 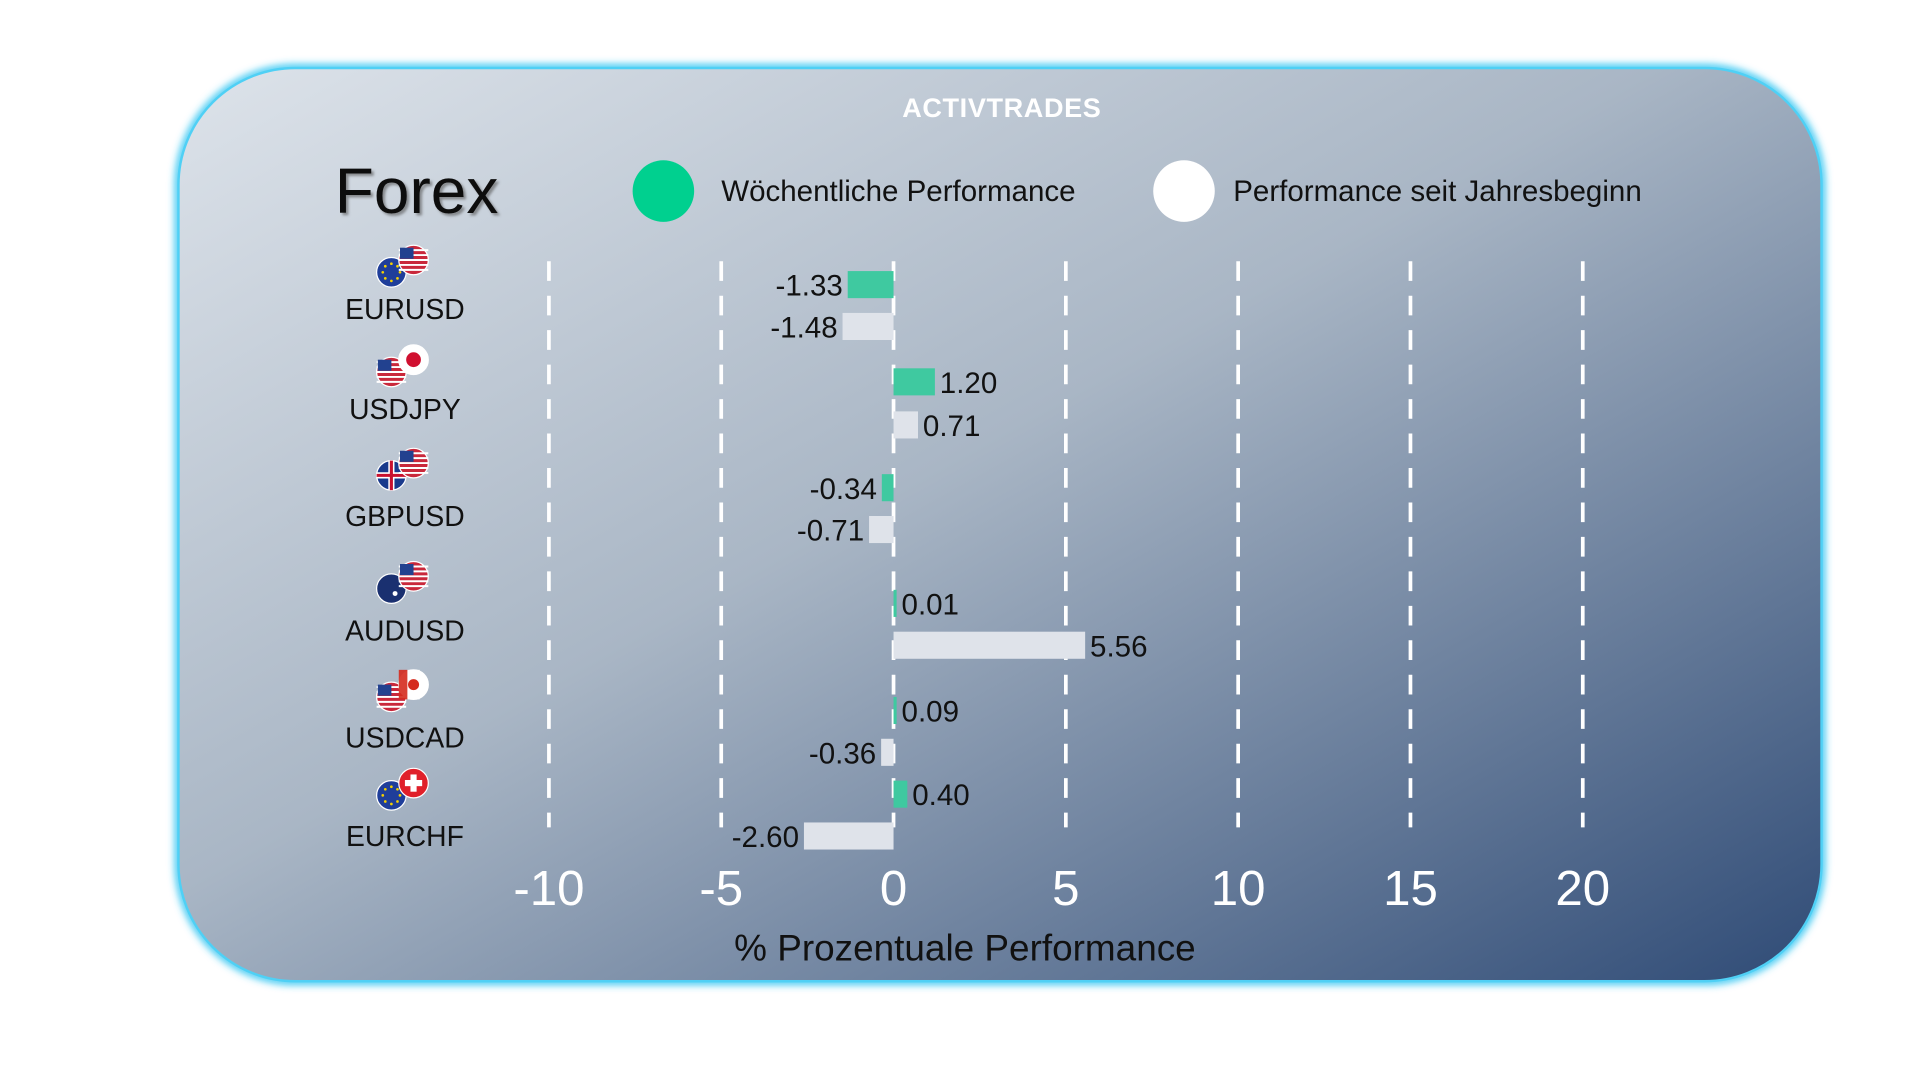 I want to click on category-label: GBPUSD, so click(x=405, y=516).